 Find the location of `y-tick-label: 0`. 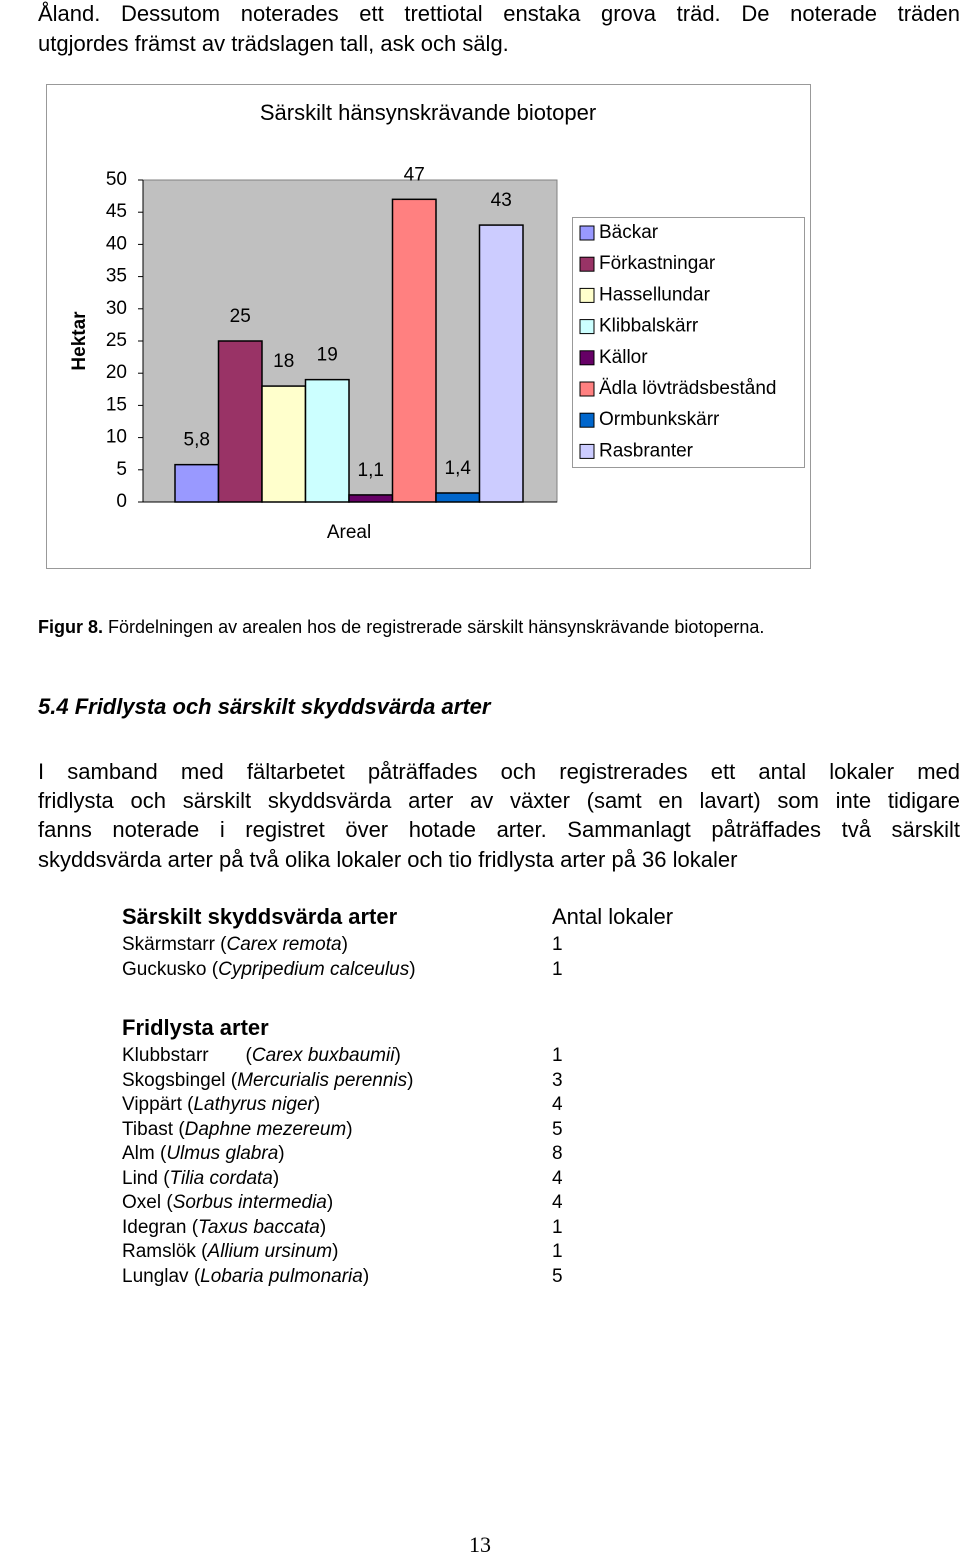

y-tick-label: 0 is located at coordinates (121, 501).